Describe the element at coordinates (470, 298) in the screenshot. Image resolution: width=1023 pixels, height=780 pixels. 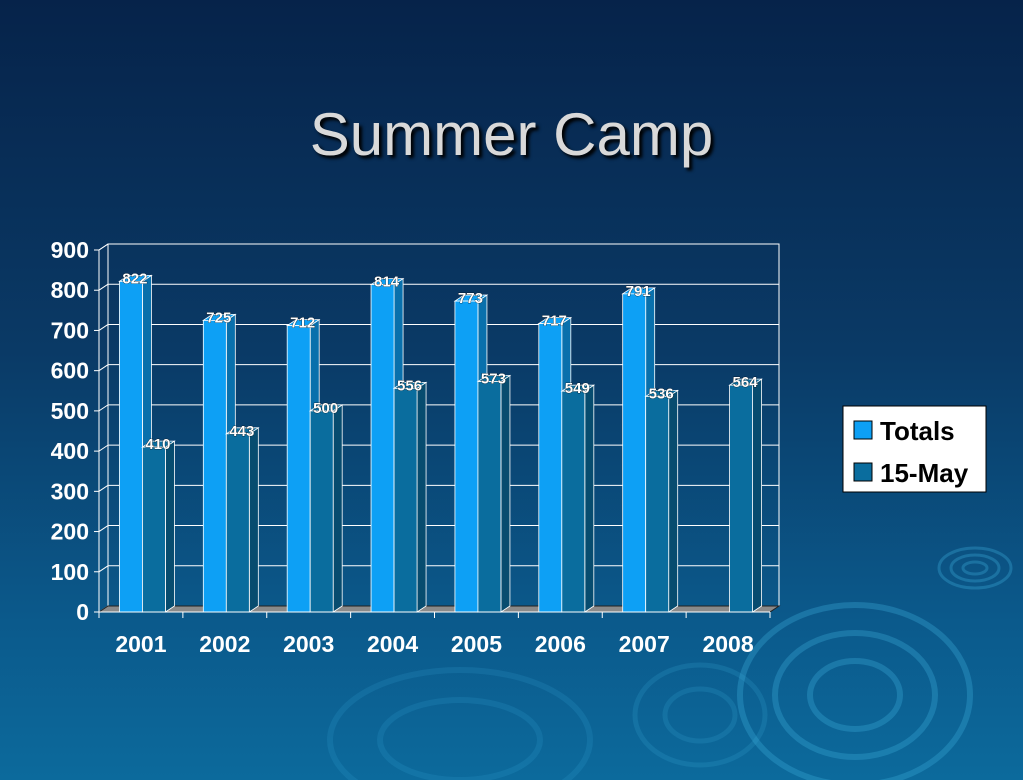
I see `data-label: 773` at that location.